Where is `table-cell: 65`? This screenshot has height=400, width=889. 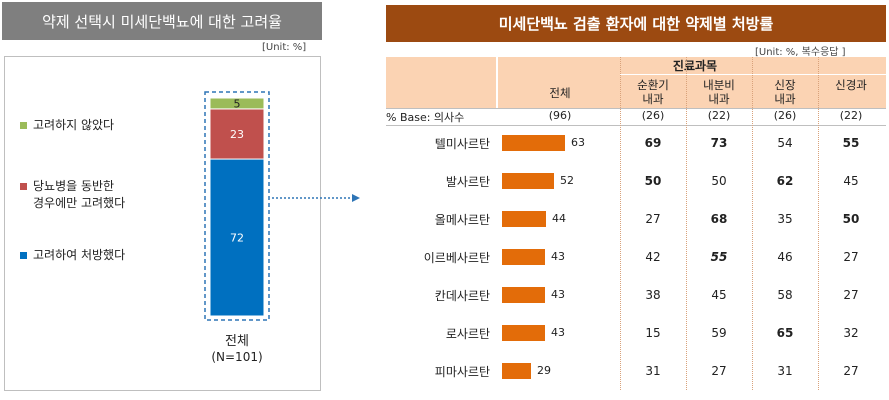 table-cell: 65 is located at coordinates (785, 333).